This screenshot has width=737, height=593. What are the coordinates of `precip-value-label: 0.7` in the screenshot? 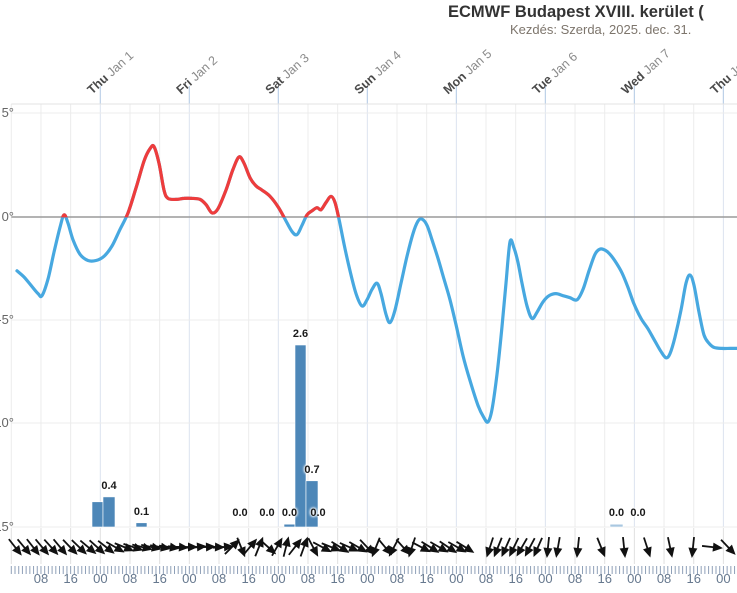 It's located at (312, 469).